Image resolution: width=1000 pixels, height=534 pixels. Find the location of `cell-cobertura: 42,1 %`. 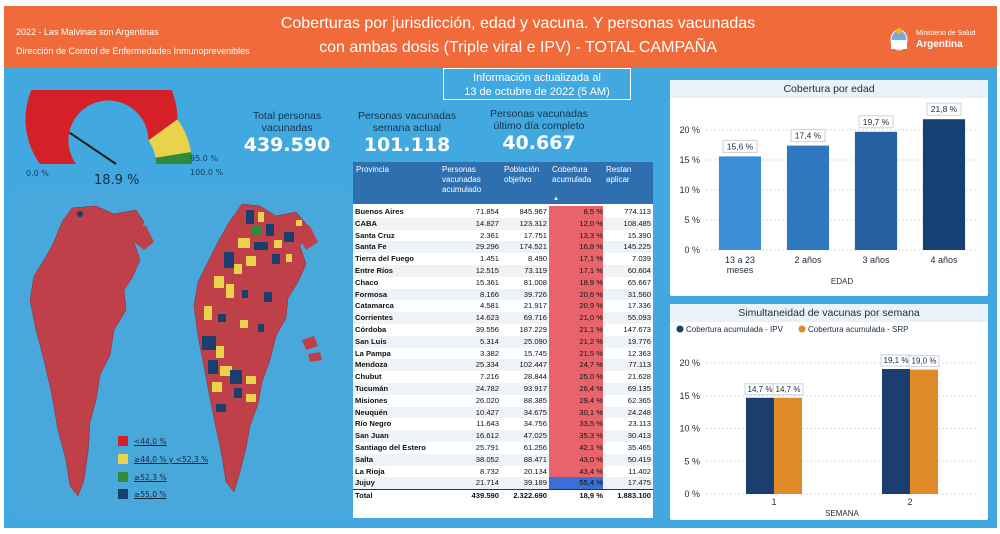

cell-cobertura: 42,1 % is located at coordinates (591, 447).